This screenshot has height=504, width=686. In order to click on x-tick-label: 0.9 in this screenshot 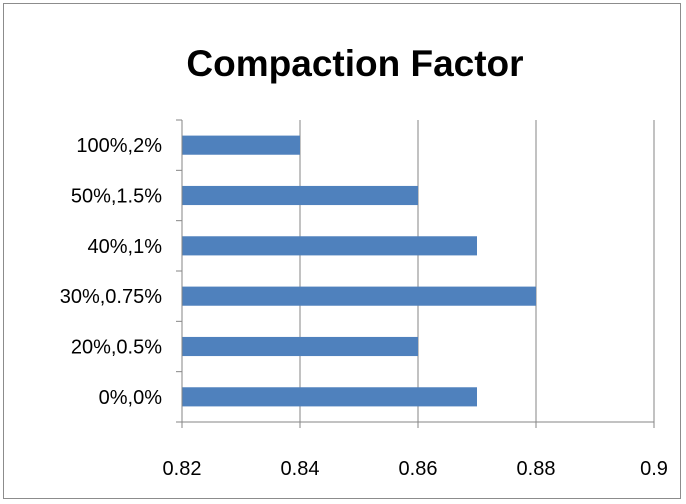, I will do `click(654, 469)`.